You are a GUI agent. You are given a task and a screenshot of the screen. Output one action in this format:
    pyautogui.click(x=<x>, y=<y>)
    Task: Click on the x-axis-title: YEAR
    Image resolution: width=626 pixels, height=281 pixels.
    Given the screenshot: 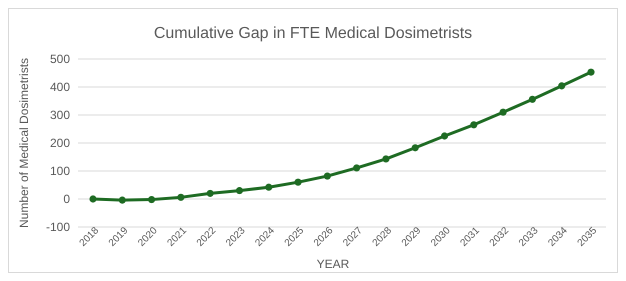 What is the action you would take?
    pyautogui.click(x=333, y=264)
    